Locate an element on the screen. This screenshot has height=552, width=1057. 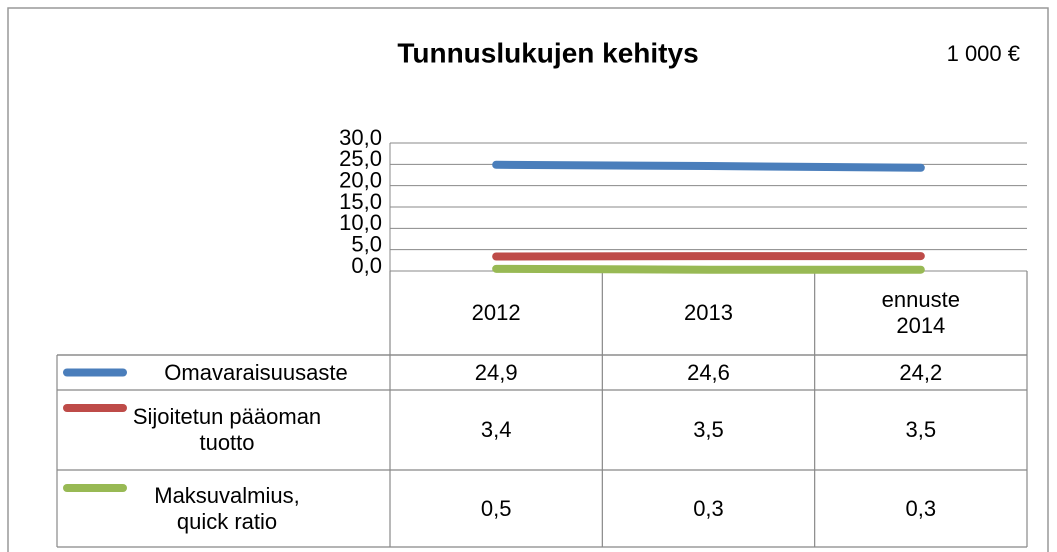
legend-label: Maksuvalmius, quick ratio is located at coordinates (227, 508).